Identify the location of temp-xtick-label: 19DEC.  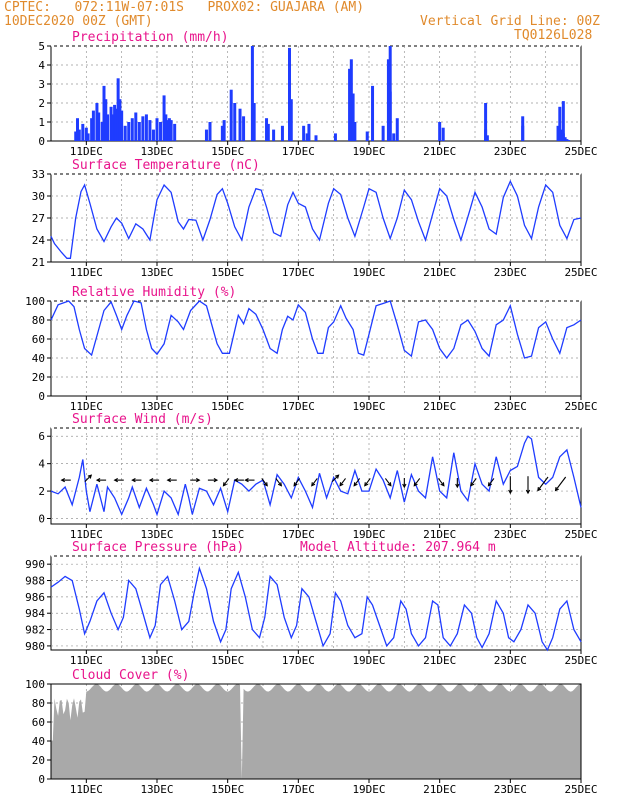
(368, 272).